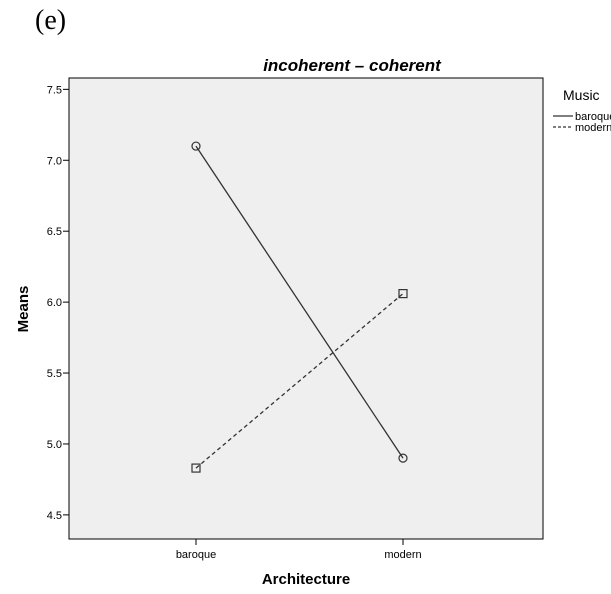 This screenshot has height=594, width=611. I want to click on panel-label: (e), so click(51, 20).